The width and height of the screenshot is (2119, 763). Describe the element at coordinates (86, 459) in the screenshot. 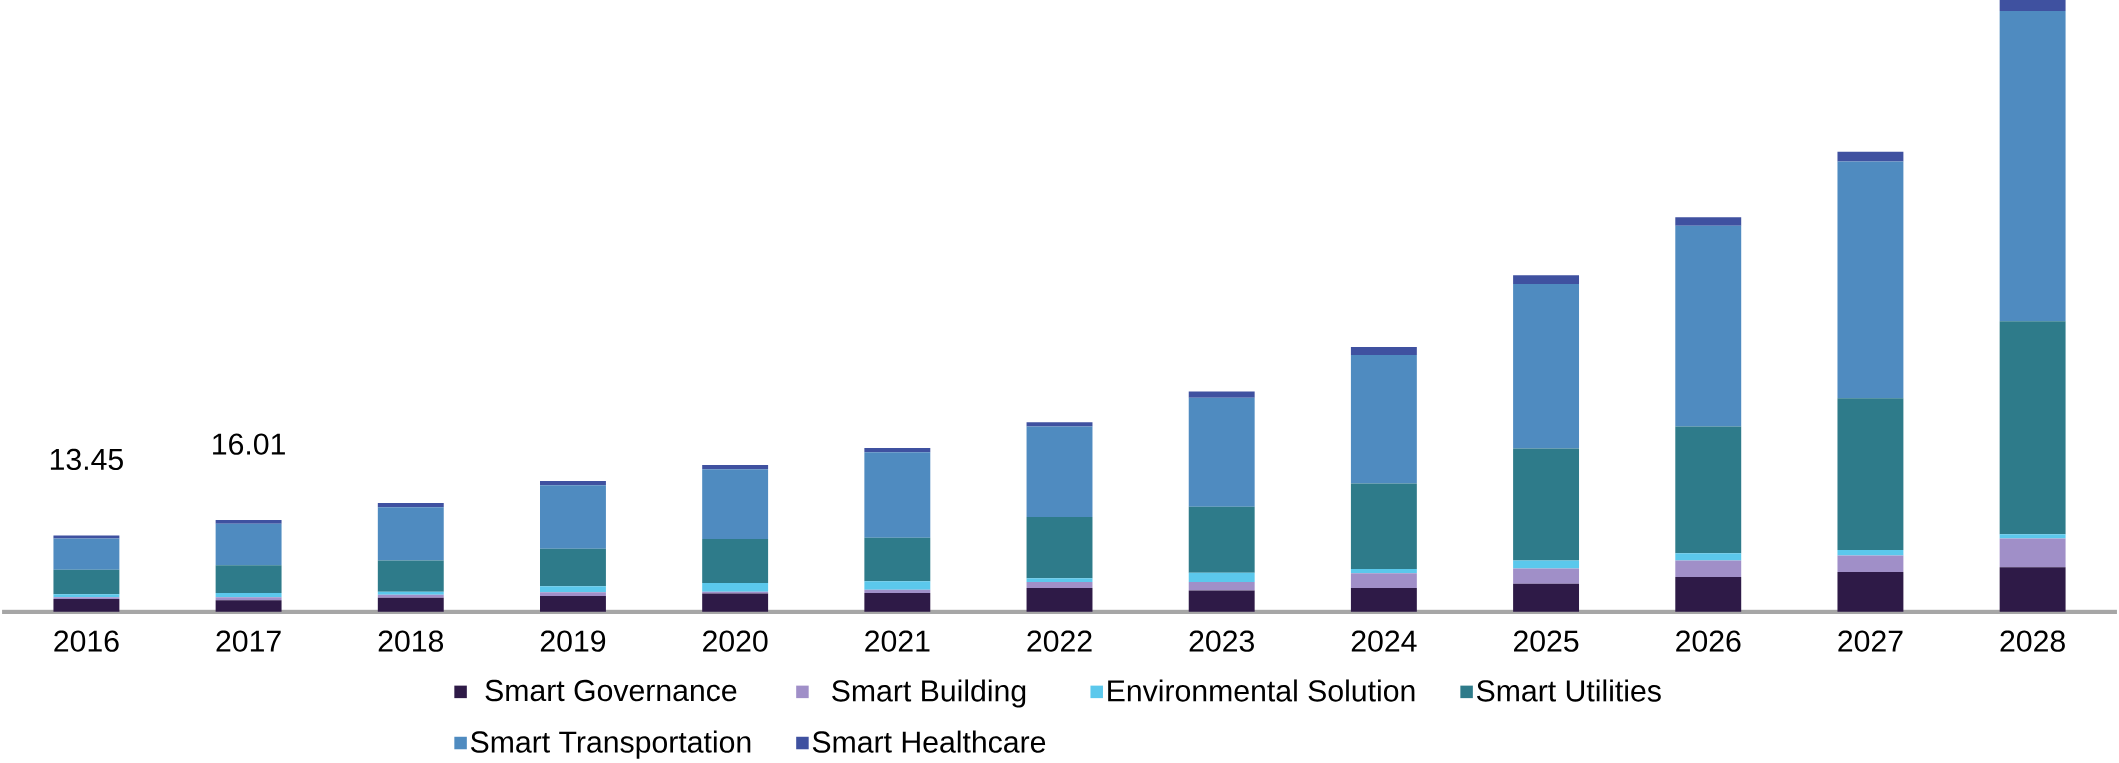

I see `annotation: 13.45` at that location.